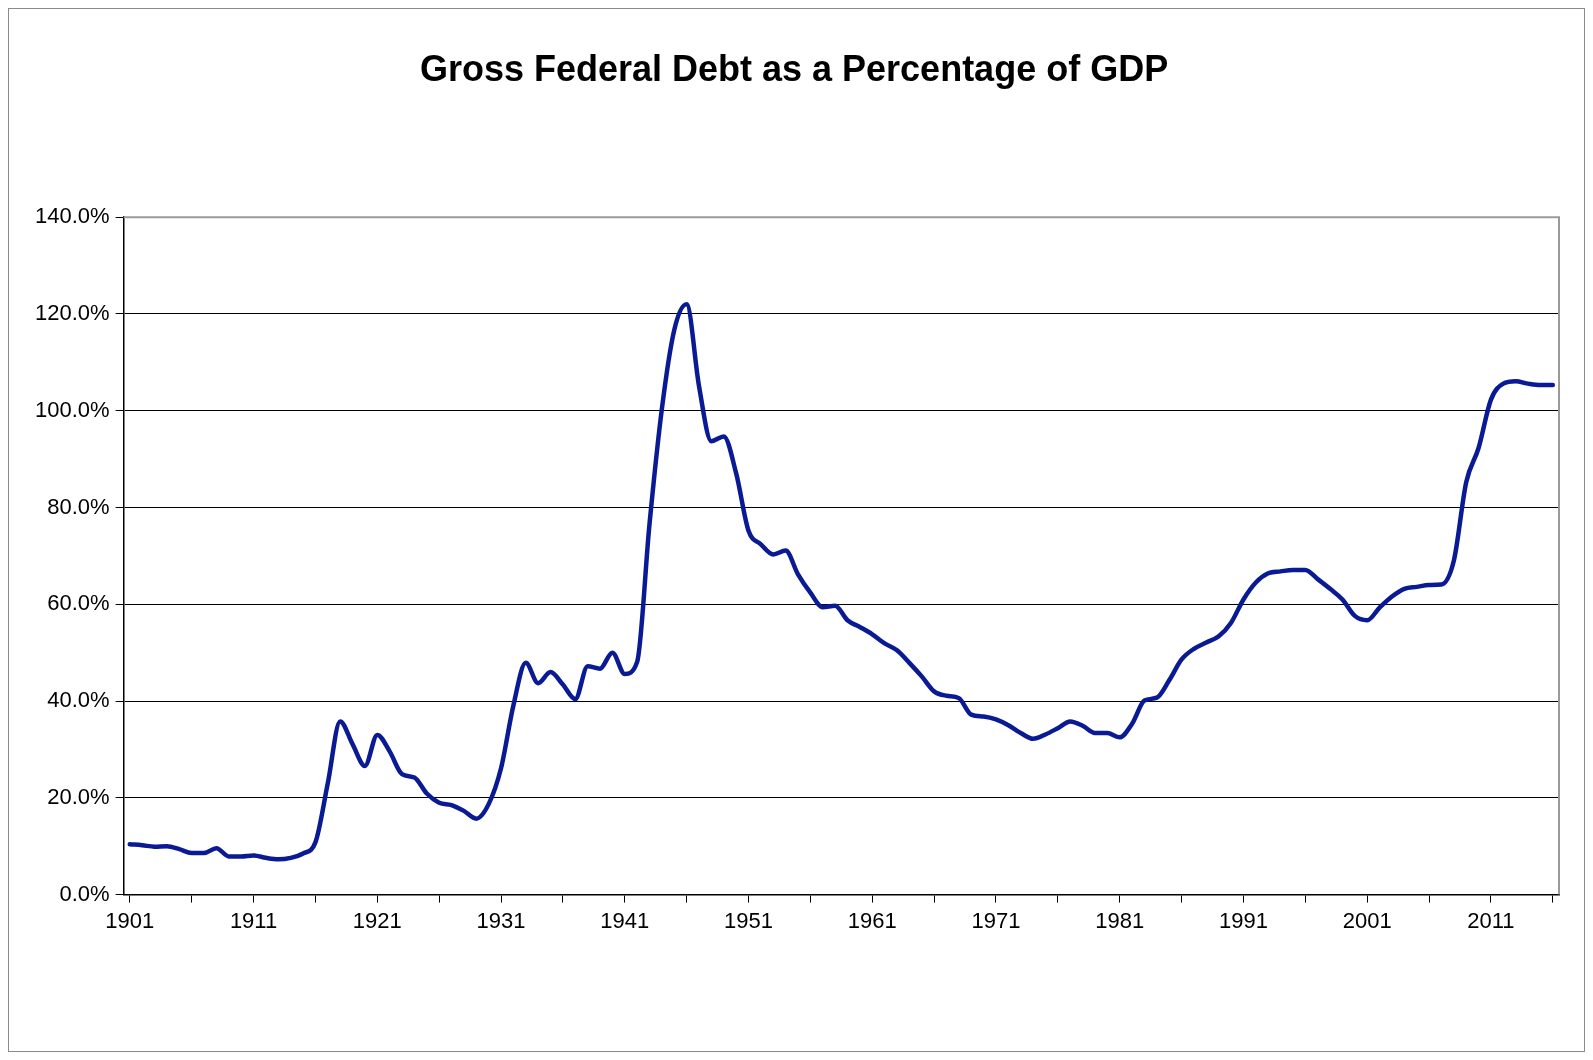 The height and width of the screenshot is (1060, 1593). What do you see at coordinates (1243, 920) in the screenshot?
I see `x-tick-label: 1991` at bounding box center [1243, 920].